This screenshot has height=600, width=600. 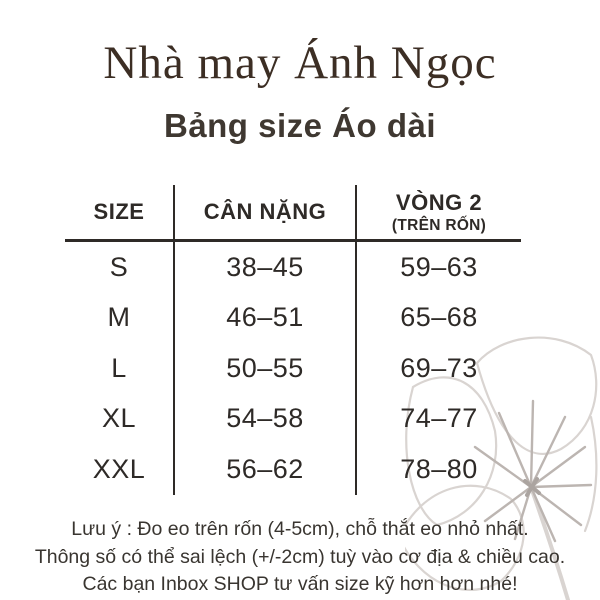 What do you see at coordinates (119, 418) in the screenshot?
I see `size-cell: XL` at bounding box center [119, 418].